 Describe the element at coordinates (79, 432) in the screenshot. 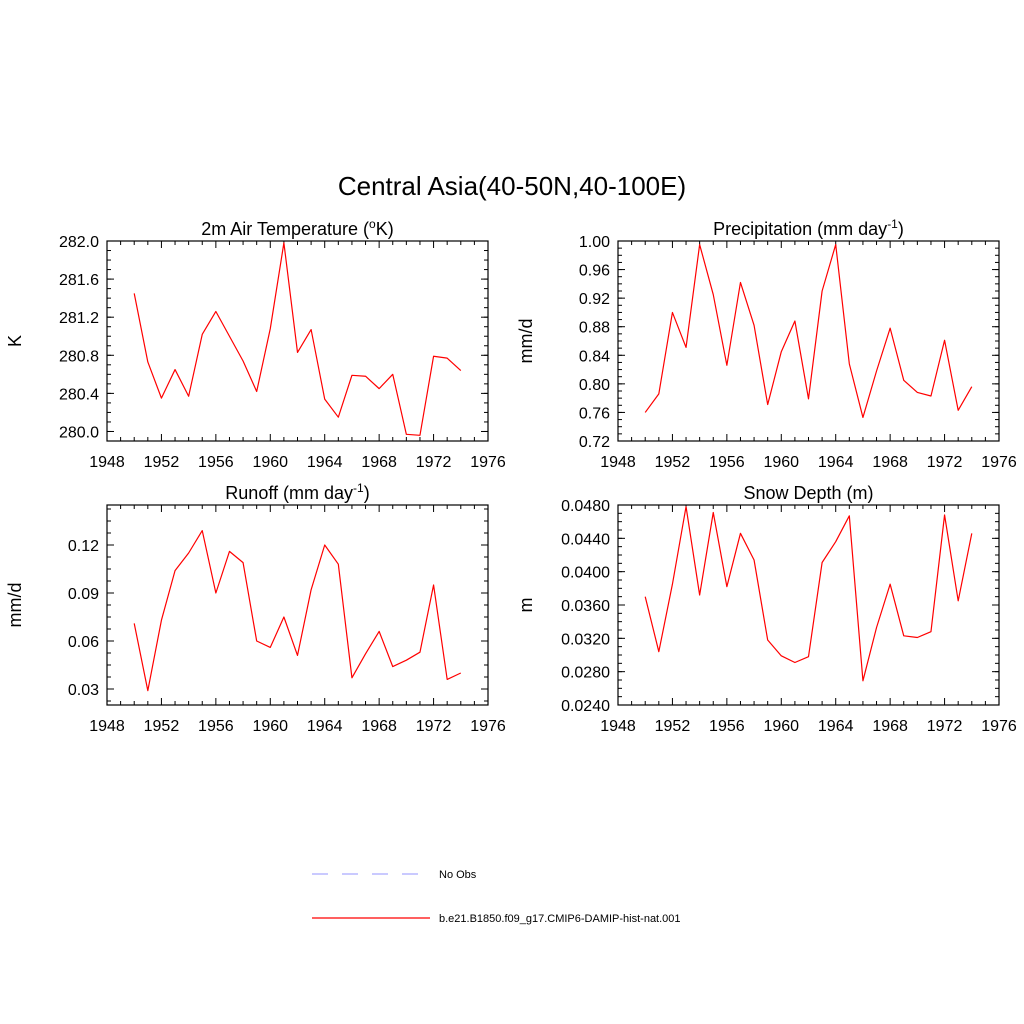

I see `y-tick-label: 280.0` at that location.